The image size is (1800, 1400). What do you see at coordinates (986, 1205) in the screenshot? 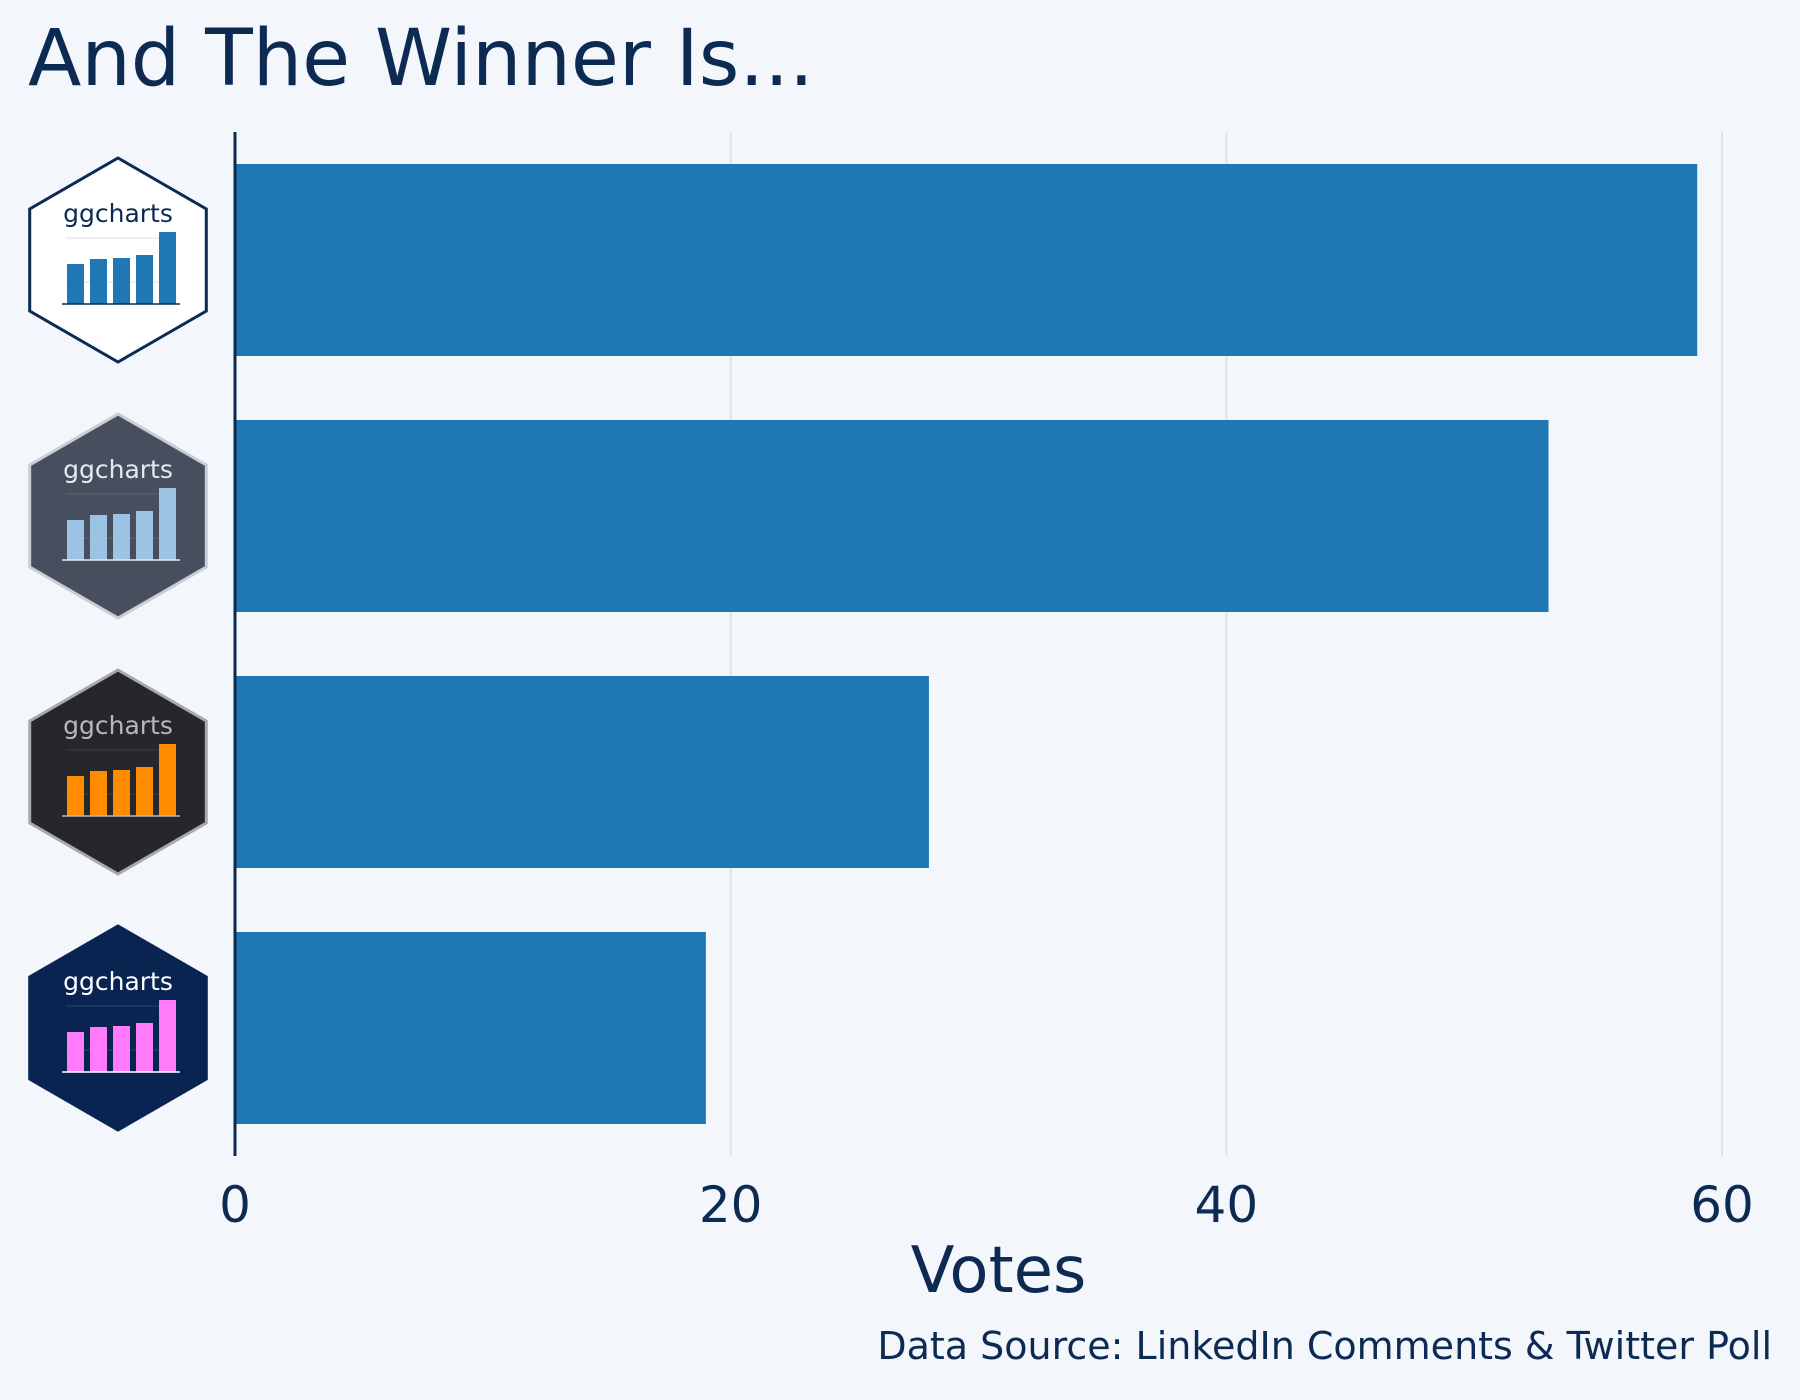
I see `x-tick-labels: 0 20 40 60` at bounding box center [986, 1205].